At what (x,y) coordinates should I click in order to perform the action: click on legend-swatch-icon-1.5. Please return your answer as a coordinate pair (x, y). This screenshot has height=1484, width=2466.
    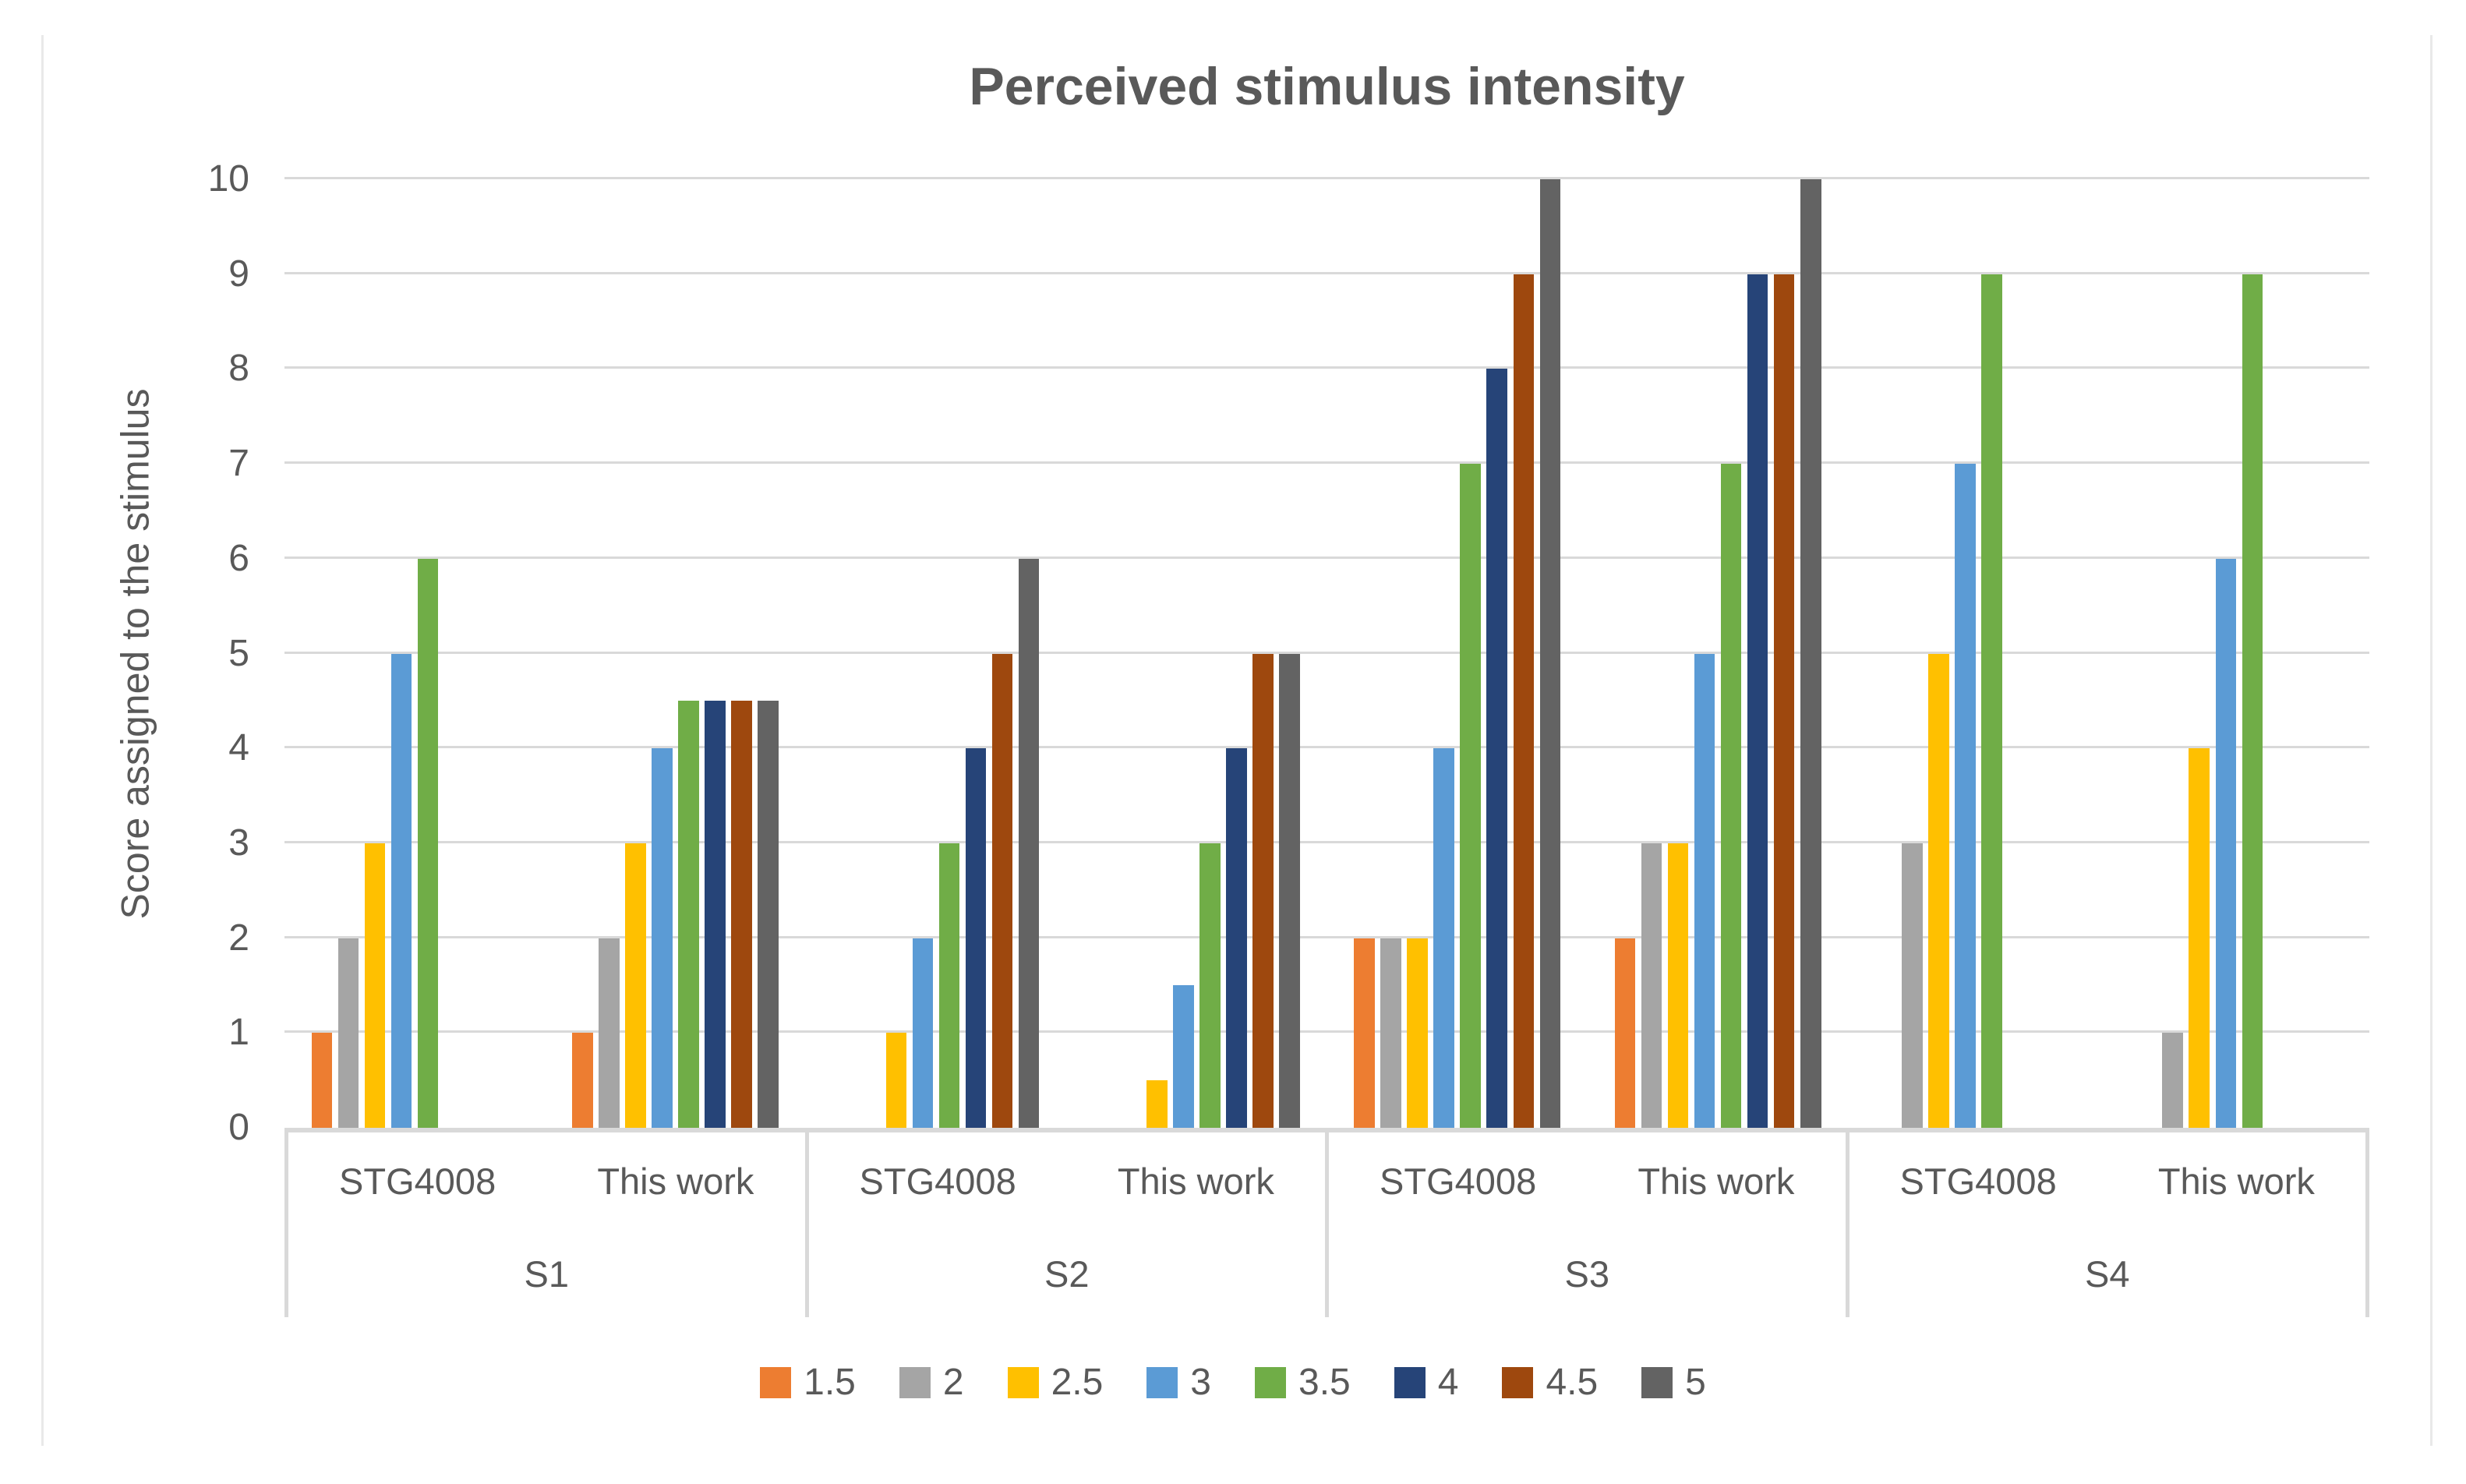
    Looking at the image, I should click on (776, 1382).